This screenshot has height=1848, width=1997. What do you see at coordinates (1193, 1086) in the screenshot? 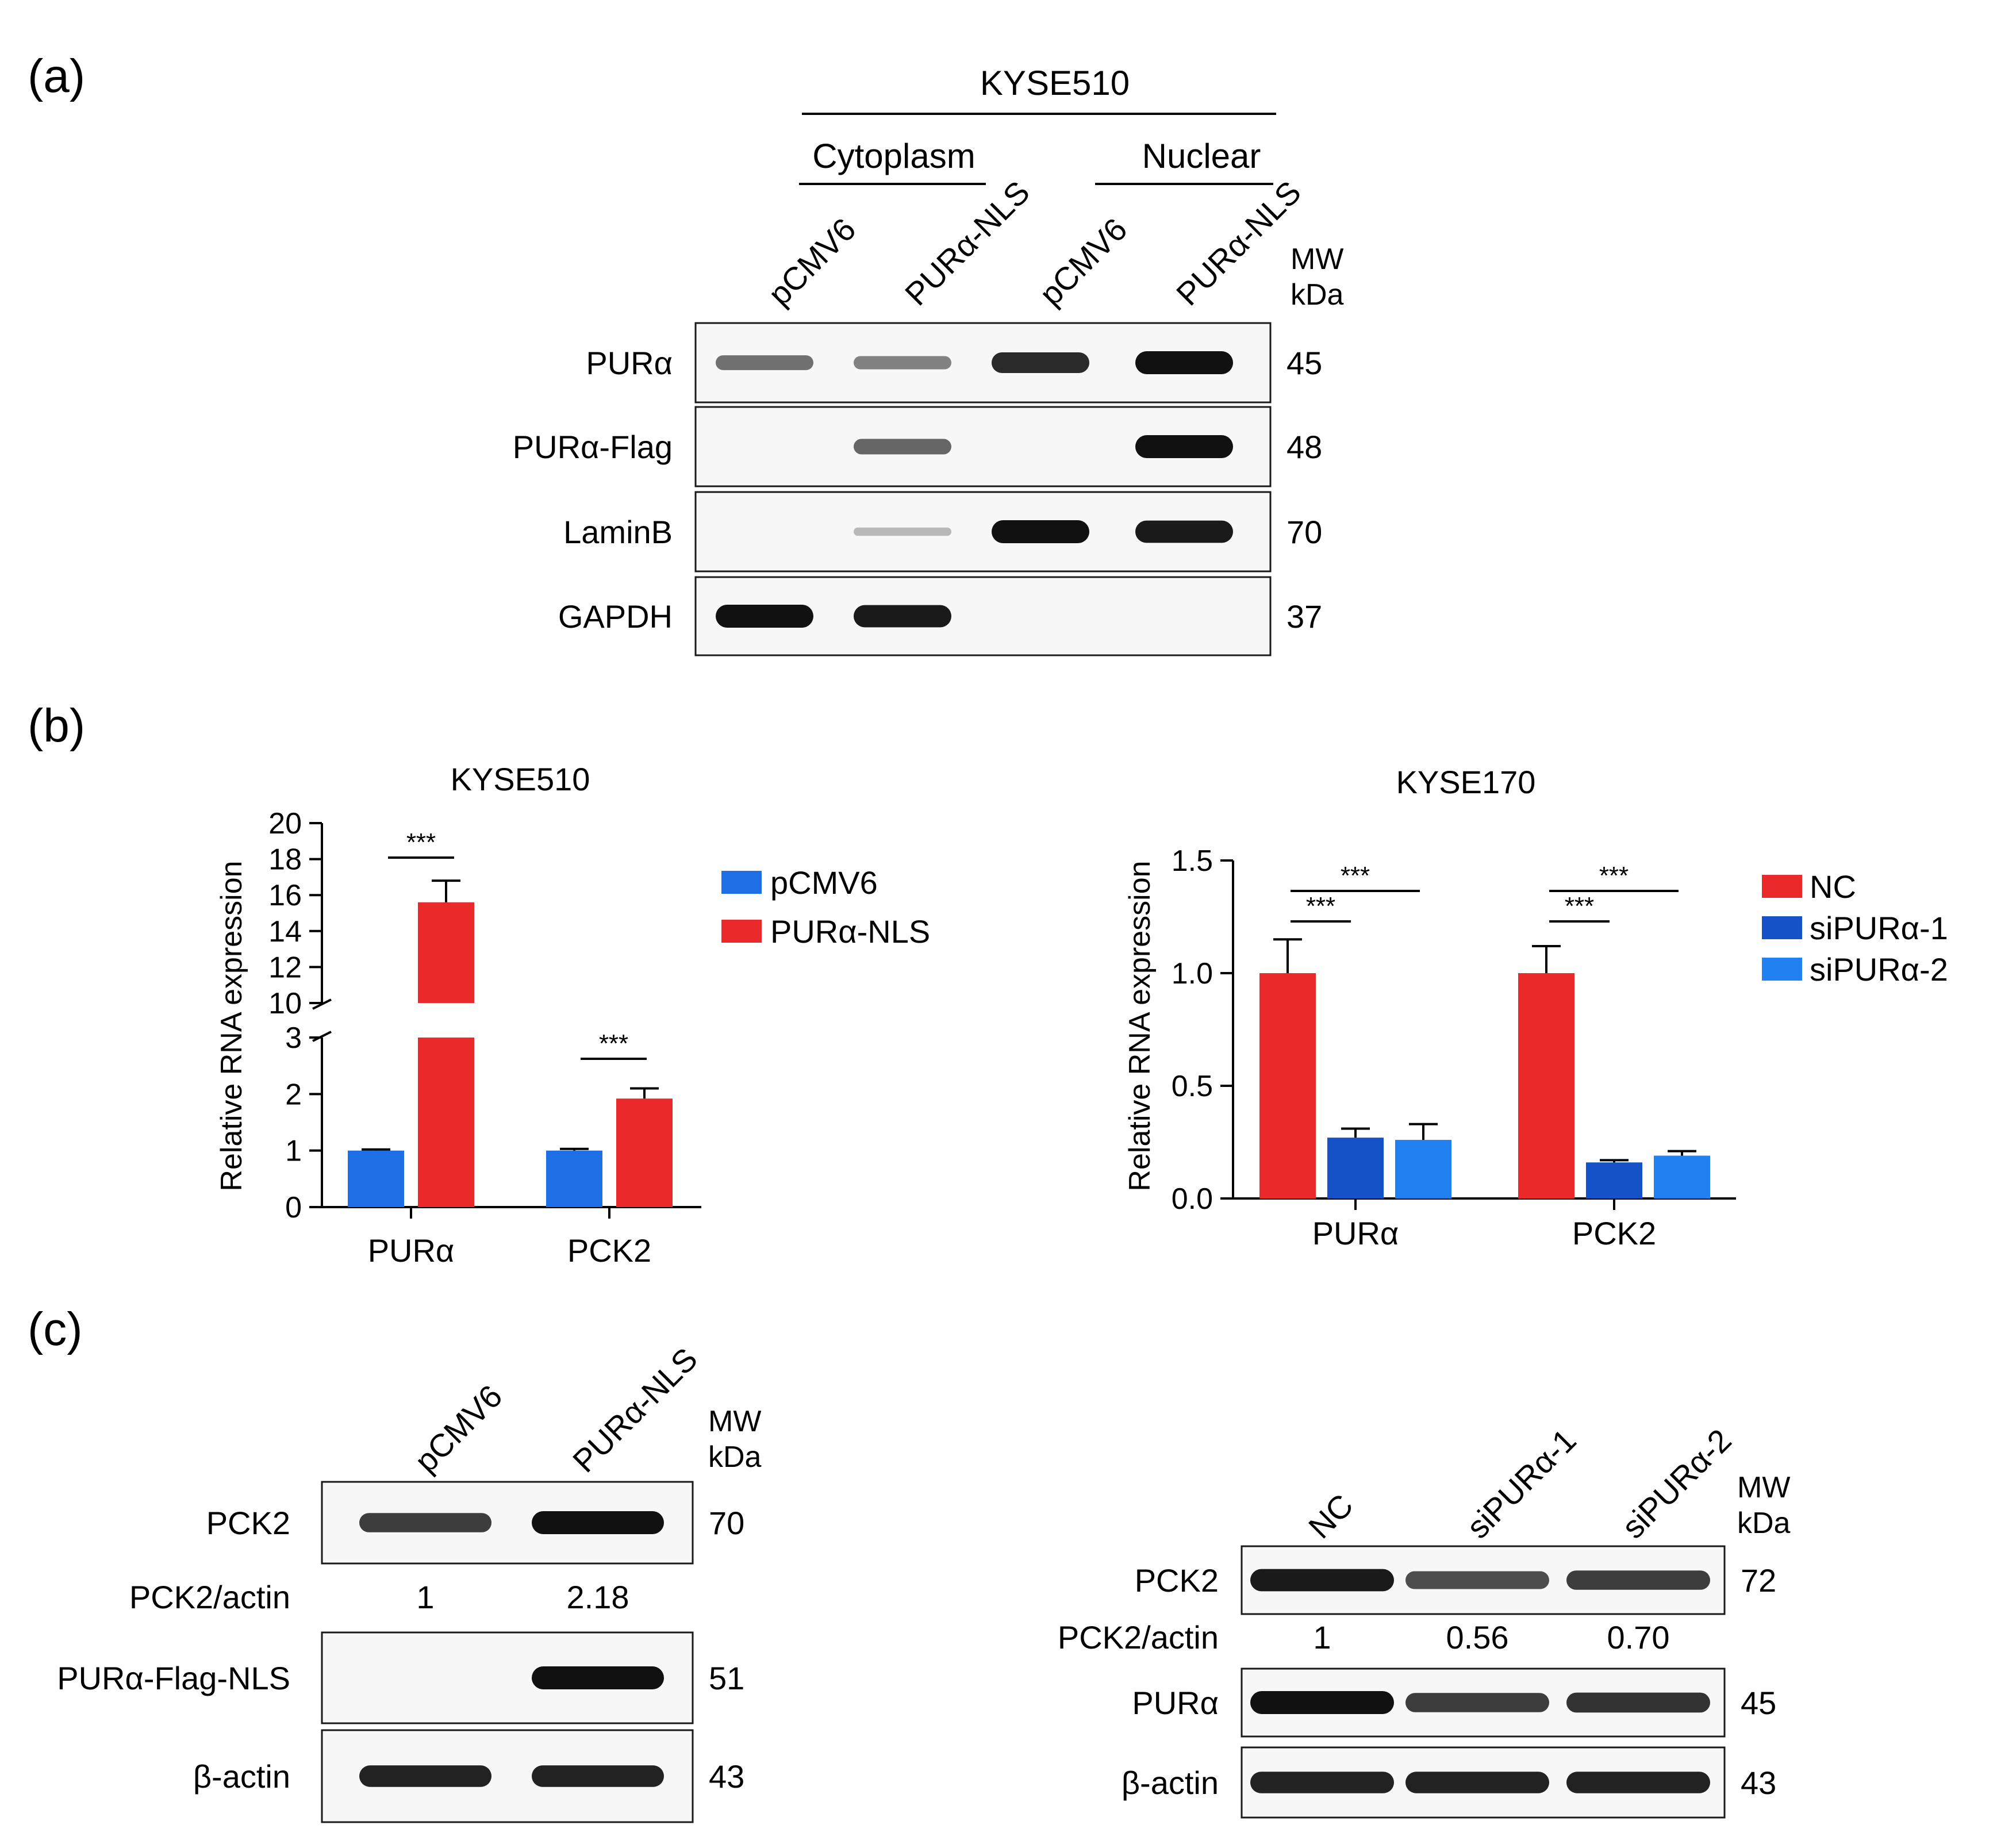
I see `y-tick-label: 0.5` at bounding box center [1193, 1086].